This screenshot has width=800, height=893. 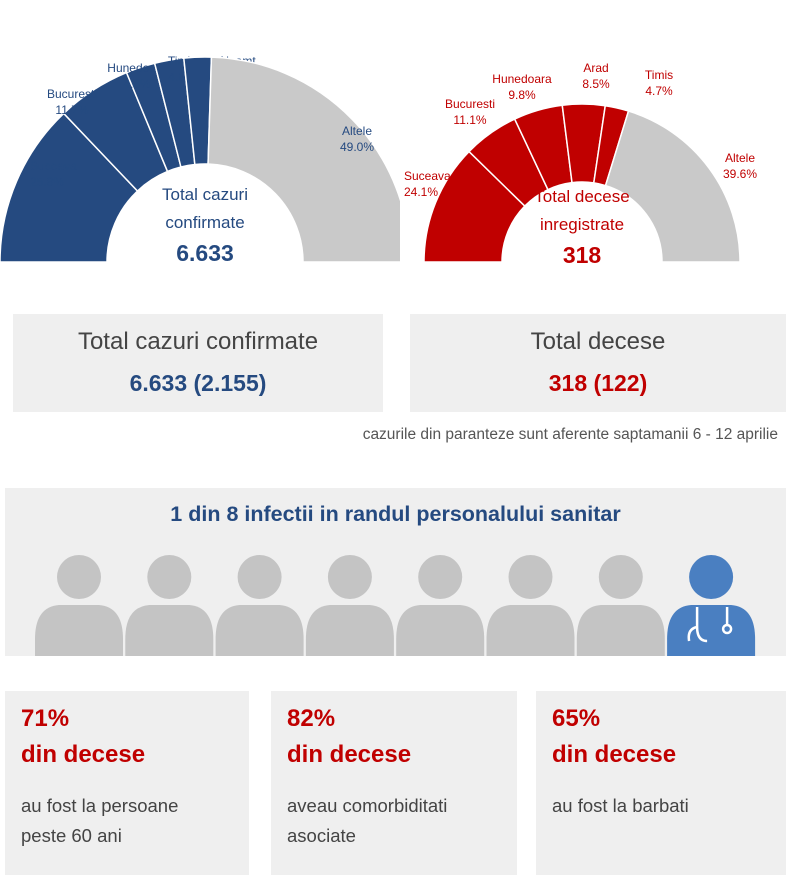 What do you see at coordinates (205, 253) in the screenshot?
I see `cases-center-total: 6.633` at bounding box center [205, 253].